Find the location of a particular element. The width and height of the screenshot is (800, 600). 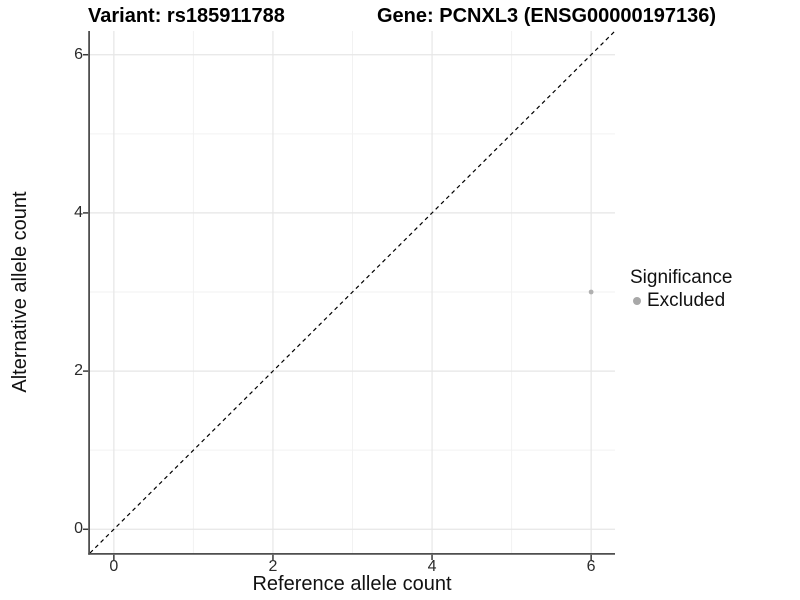

x-tick-label: 4 is located at coordinates (432, 566).